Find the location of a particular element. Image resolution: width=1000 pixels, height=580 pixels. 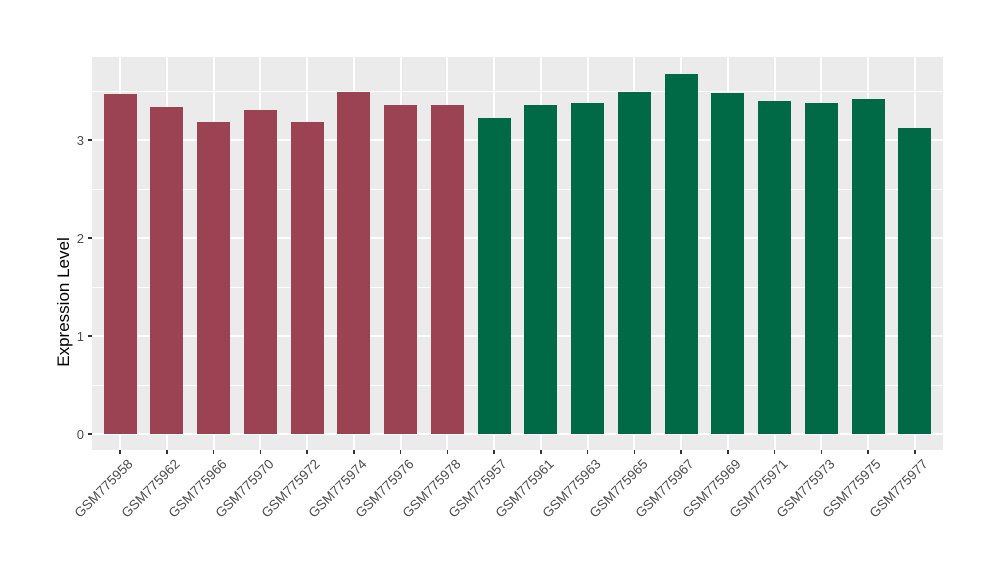

gridline-minor-1.5 is located at coordinates (517, 287).